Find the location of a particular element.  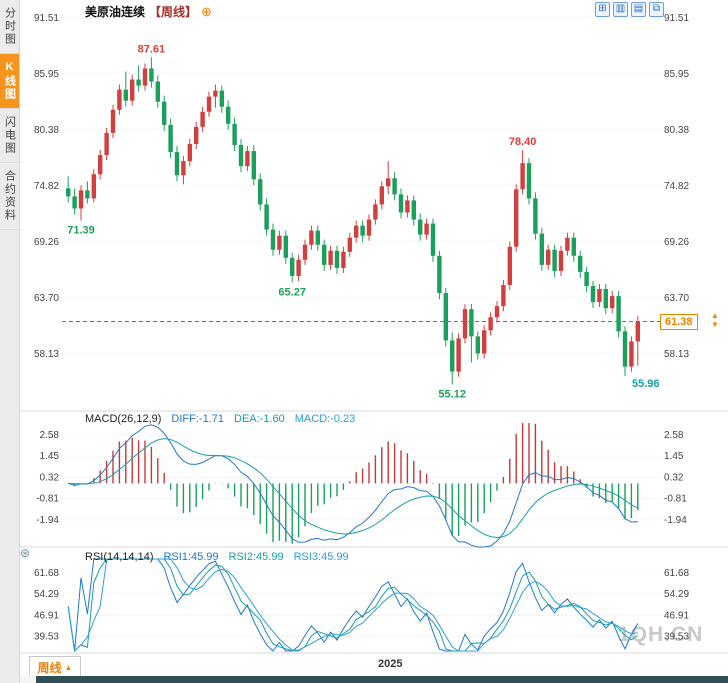

axis-tick-label: 69.26 is located at coordinates (676, 242).